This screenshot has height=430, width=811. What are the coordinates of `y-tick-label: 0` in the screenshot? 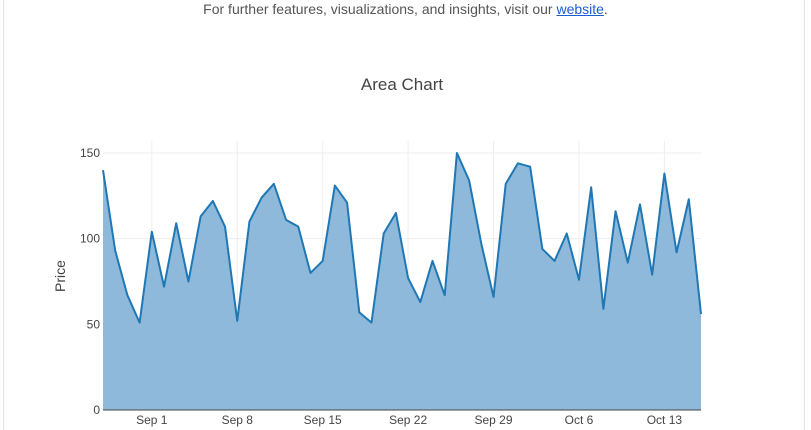 It's located at (96, 410).